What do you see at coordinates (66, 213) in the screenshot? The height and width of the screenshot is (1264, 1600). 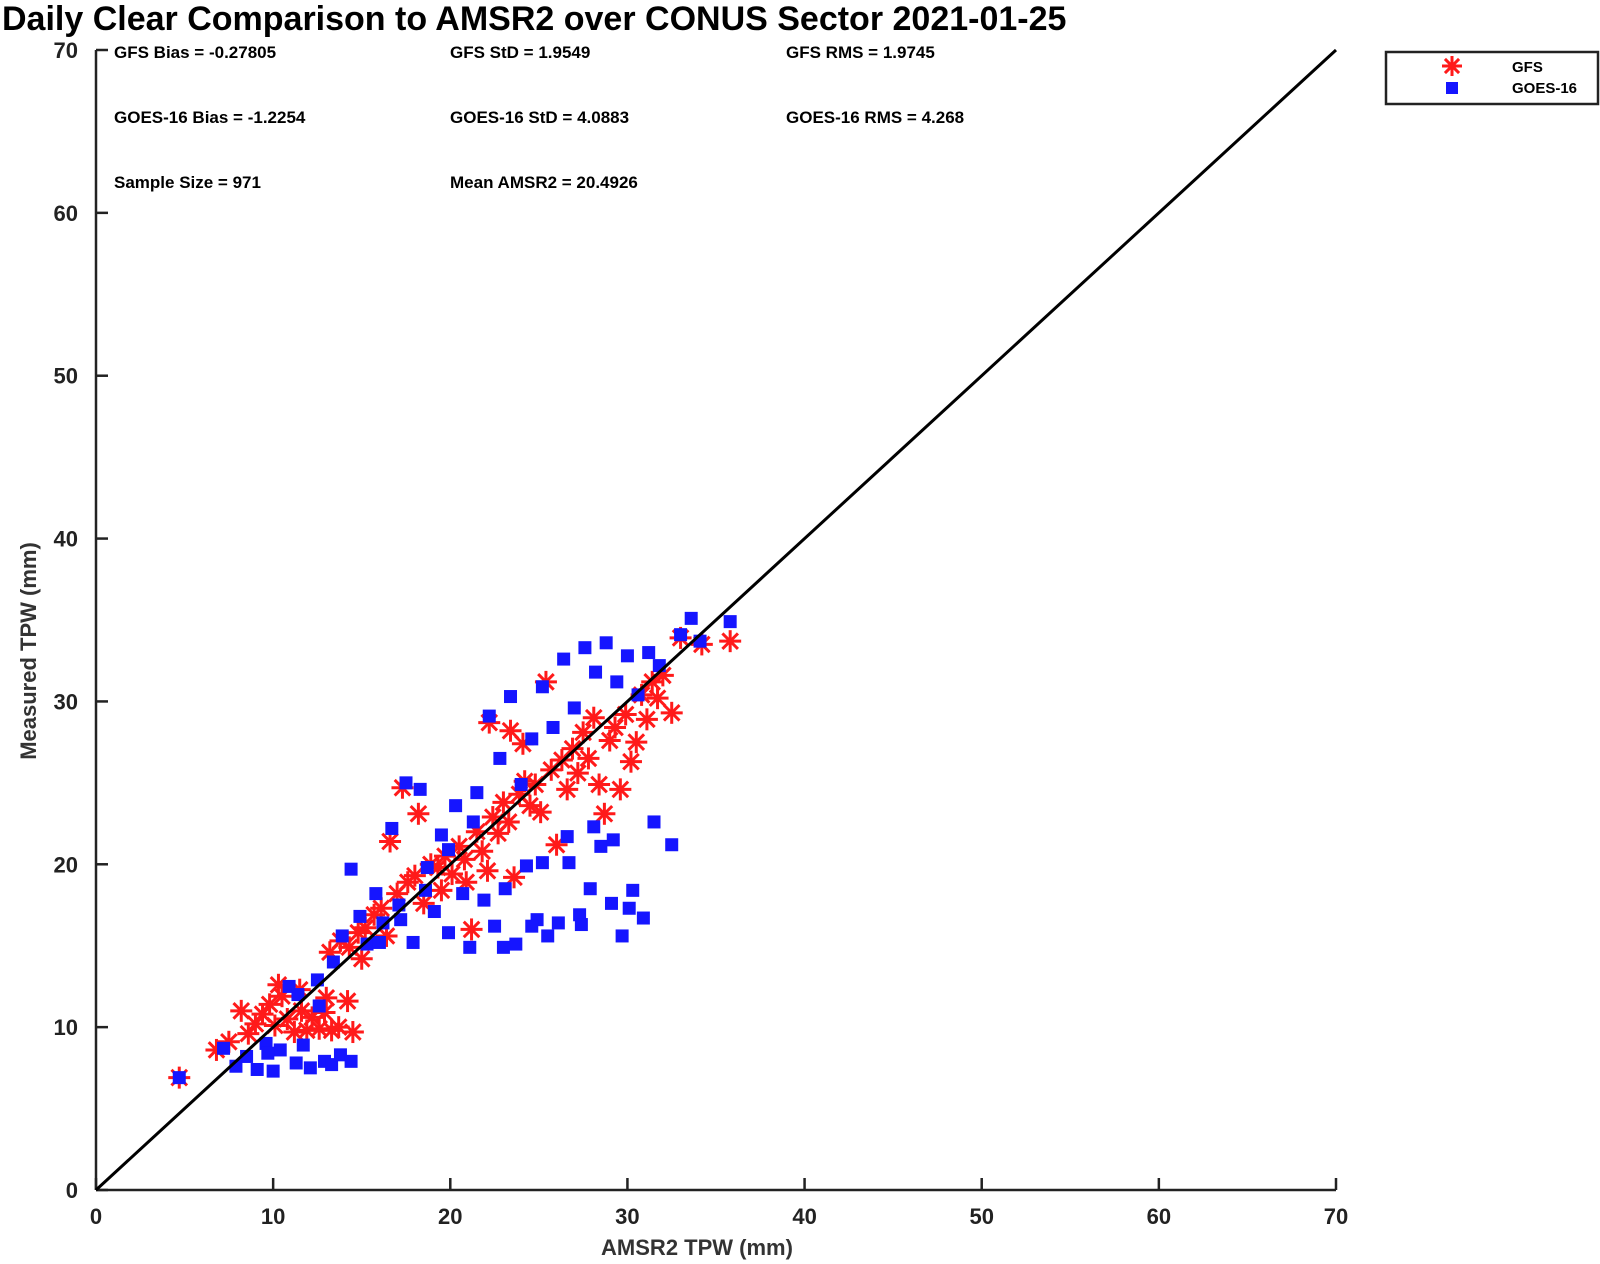 I see `y-tick-label: 60` at bounding box center [66, 213].